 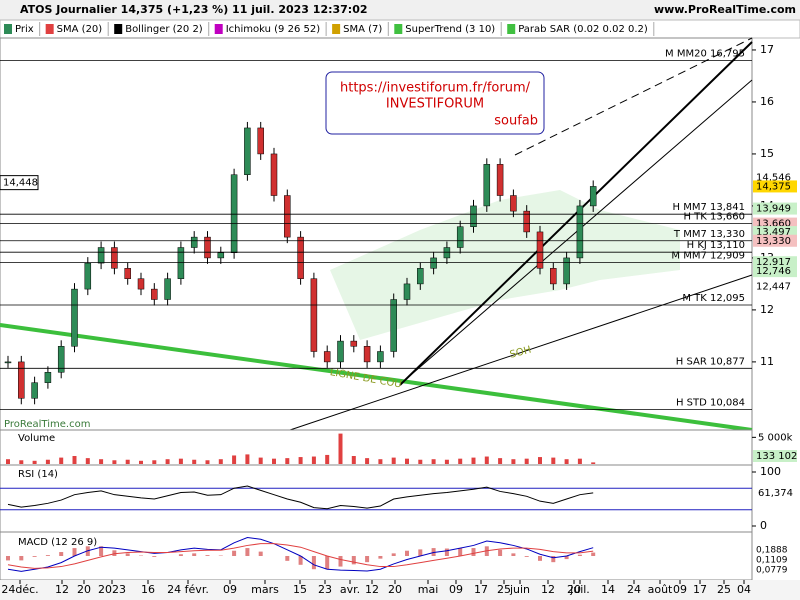 I want to click on panel-title: RSI (14), so click(x=38, y=474).